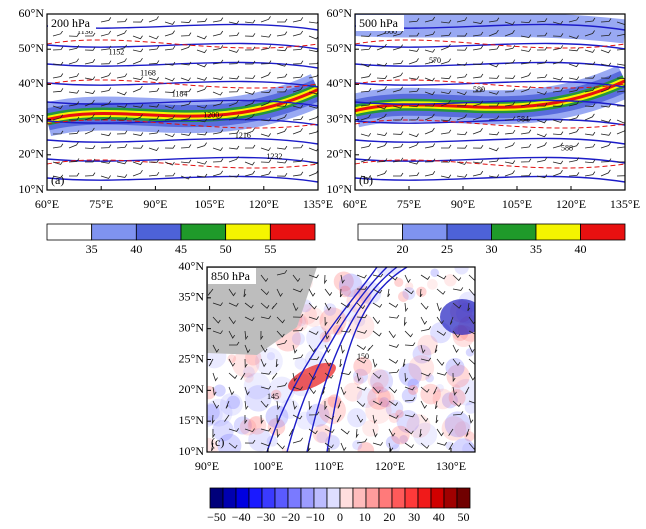 The width and height of the screenshot is (646, 529). What do you see at coordinates (72, 23) in the screenshot?
I see `level-box` at bounding box center [72, 23].